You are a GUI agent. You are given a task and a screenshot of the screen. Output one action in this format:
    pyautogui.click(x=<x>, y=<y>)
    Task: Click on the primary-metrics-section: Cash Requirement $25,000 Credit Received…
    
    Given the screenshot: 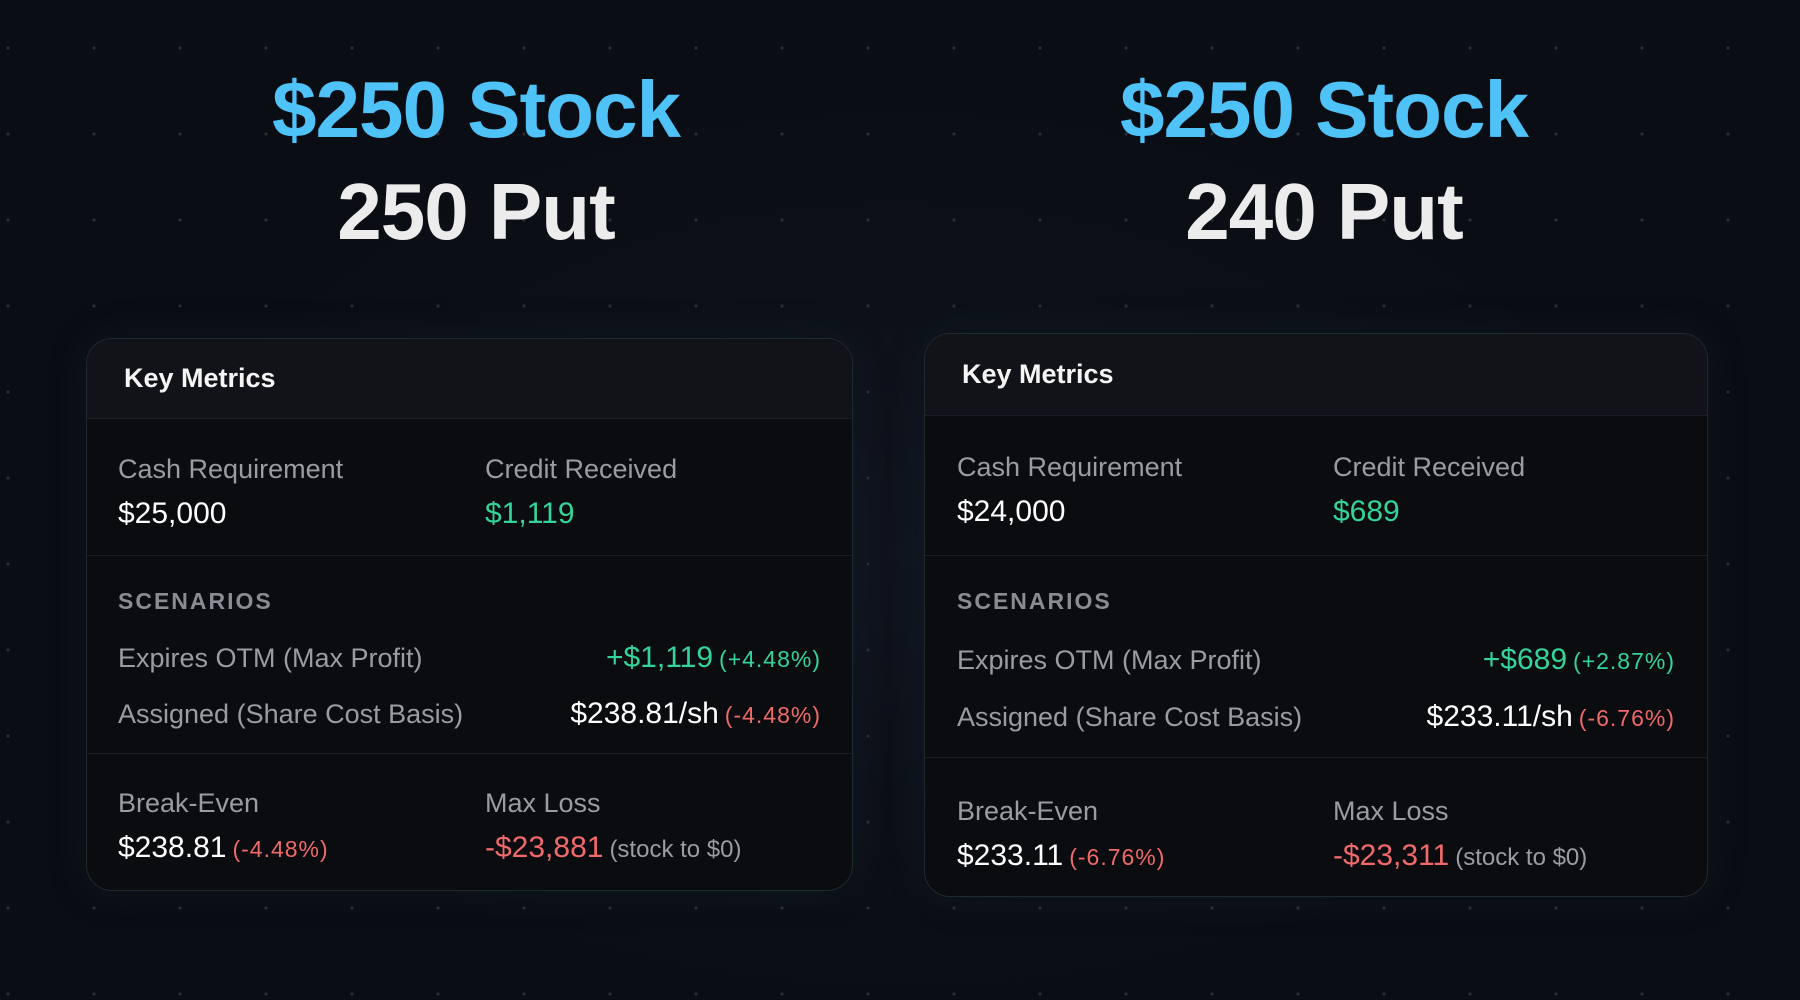 What is the action you would take?
    pyautogui.click(x=469, y=487)
    